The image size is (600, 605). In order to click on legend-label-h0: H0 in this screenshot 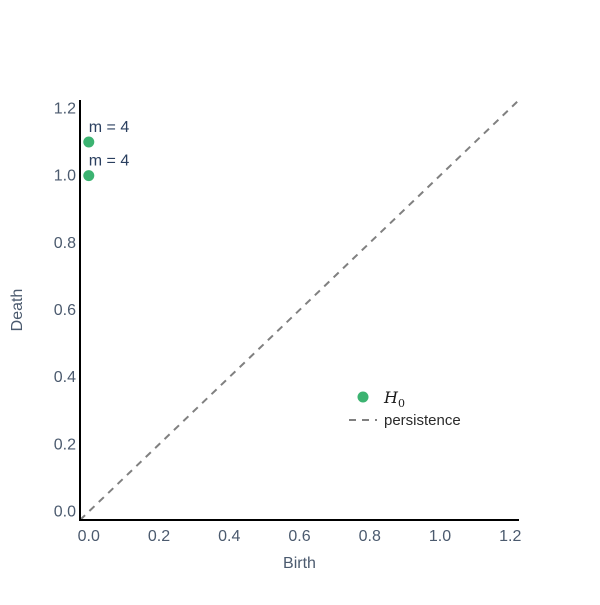, I will do `click(394, 399)`.